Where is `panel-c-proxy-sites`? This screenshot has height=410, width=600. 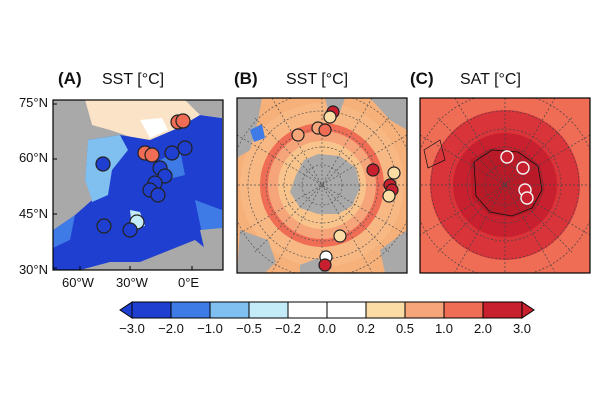
panel-c-proxy-sites is located at coordinates (517, 177).